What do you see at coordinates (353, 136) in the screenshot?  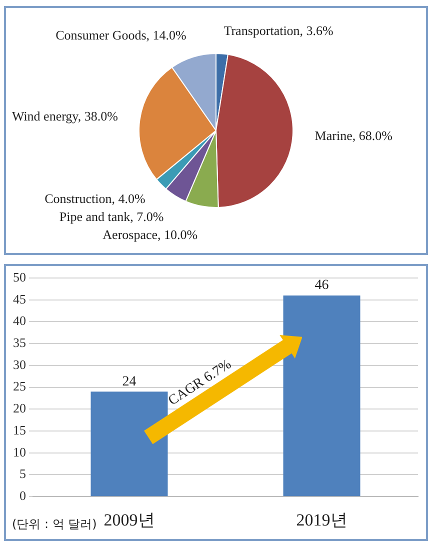 I see `slice-label: Marine, 68.0%` at bounding box center [353, 136].